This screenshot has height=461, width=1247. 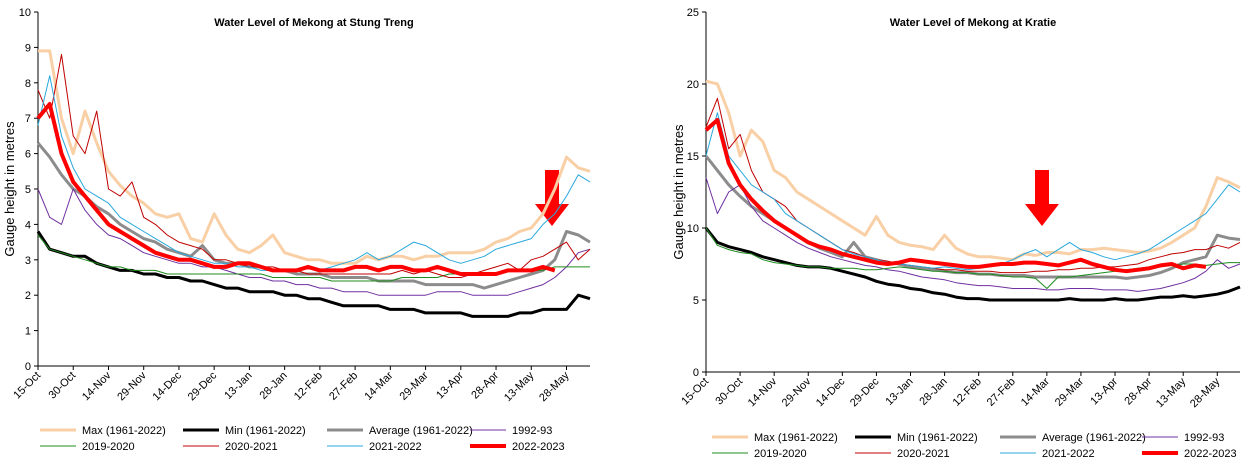 I want to click on y-tick-label: 9, so click(x=28, y=48).